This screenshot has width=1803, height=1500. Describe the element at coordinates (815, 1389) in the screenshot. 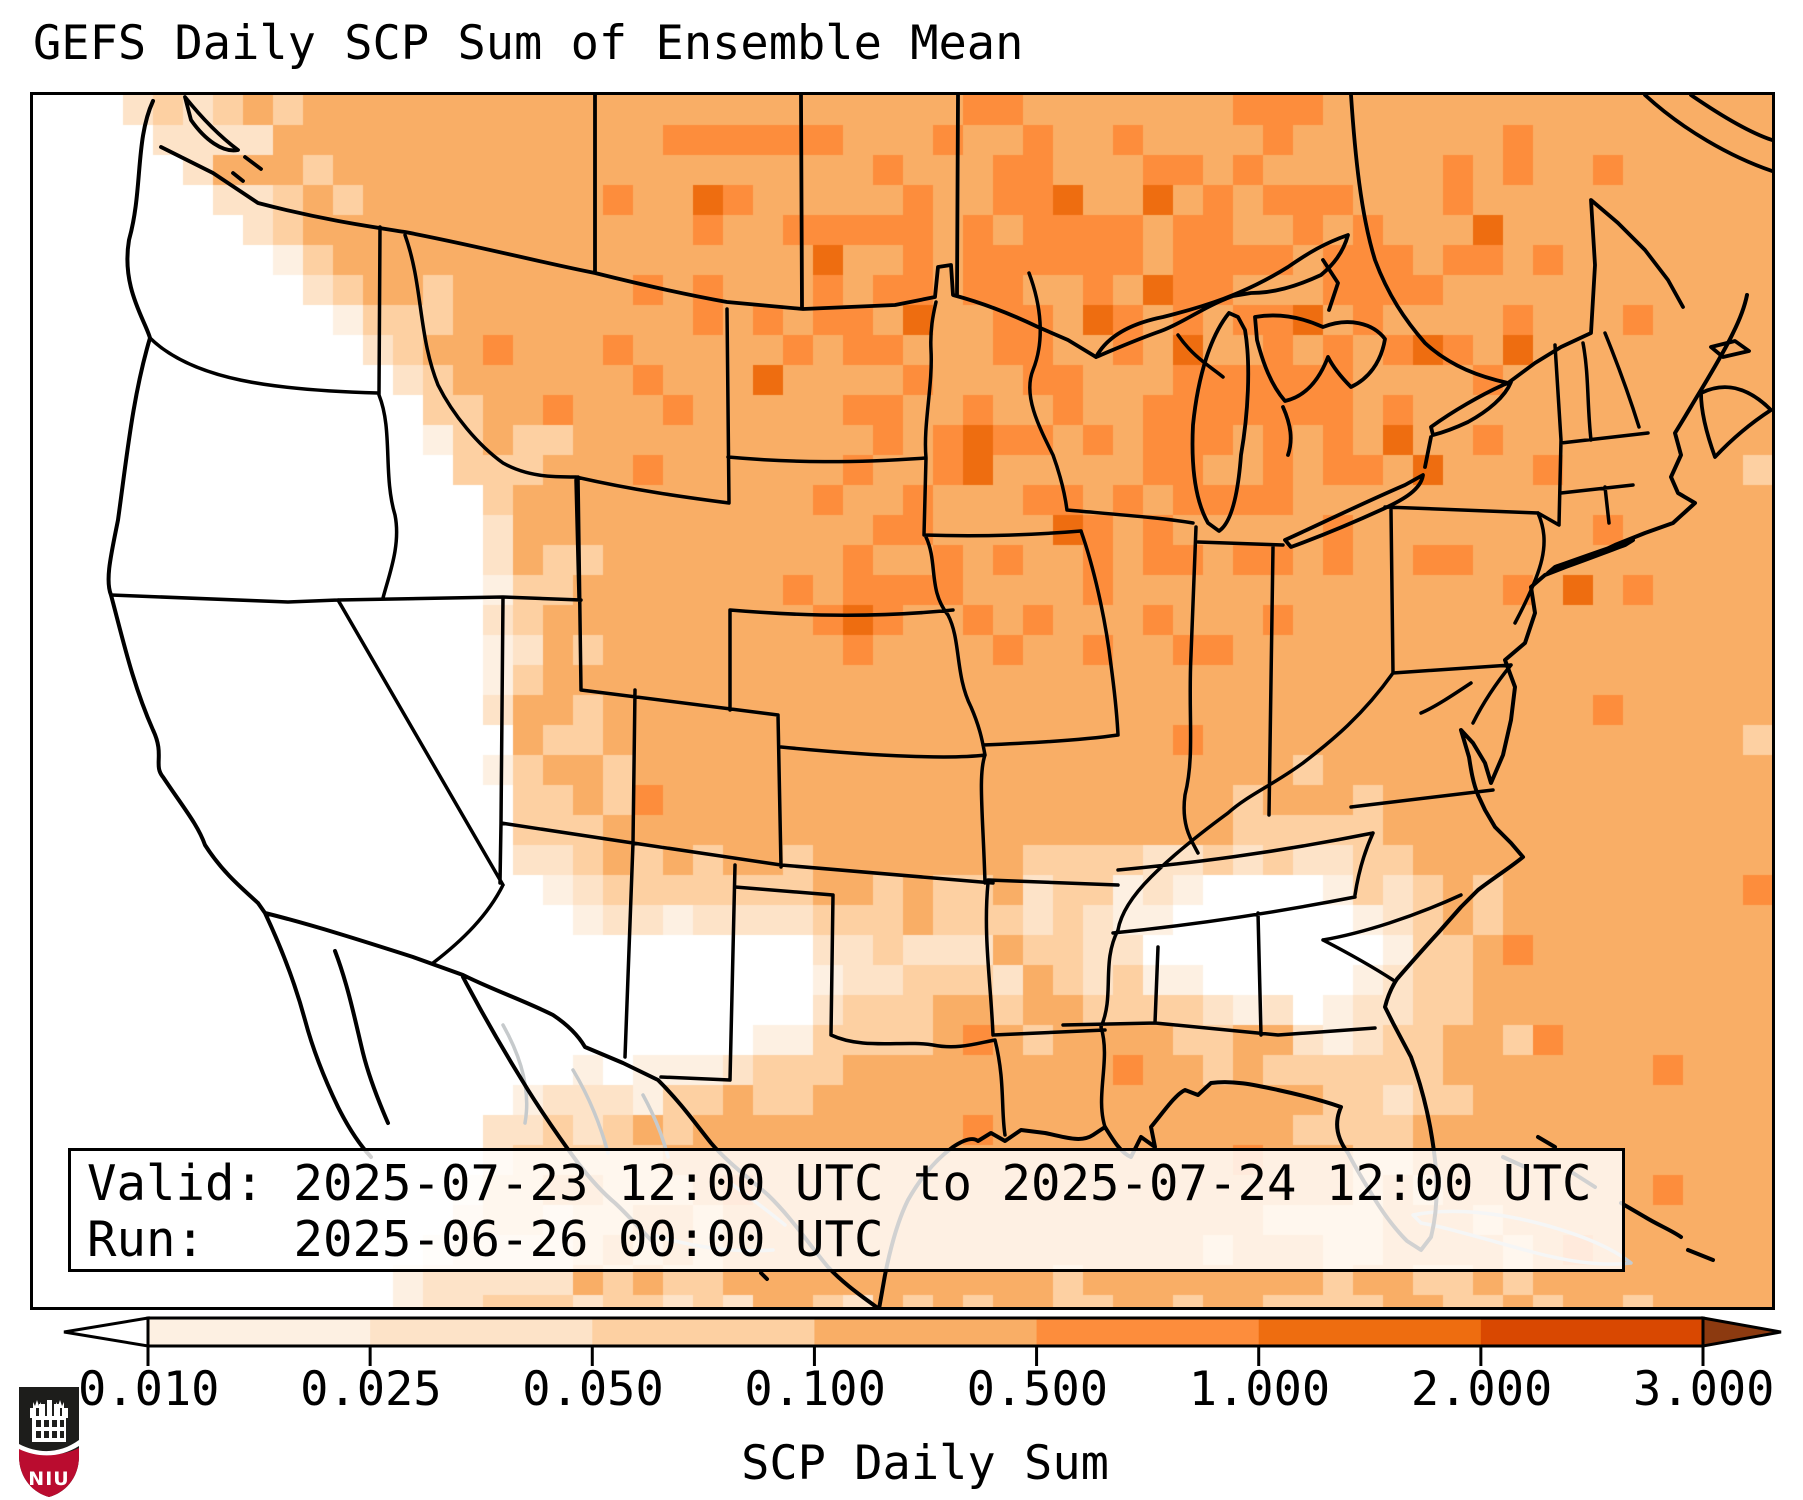

I see `colorbar-tick-label: 0.100` at that location.